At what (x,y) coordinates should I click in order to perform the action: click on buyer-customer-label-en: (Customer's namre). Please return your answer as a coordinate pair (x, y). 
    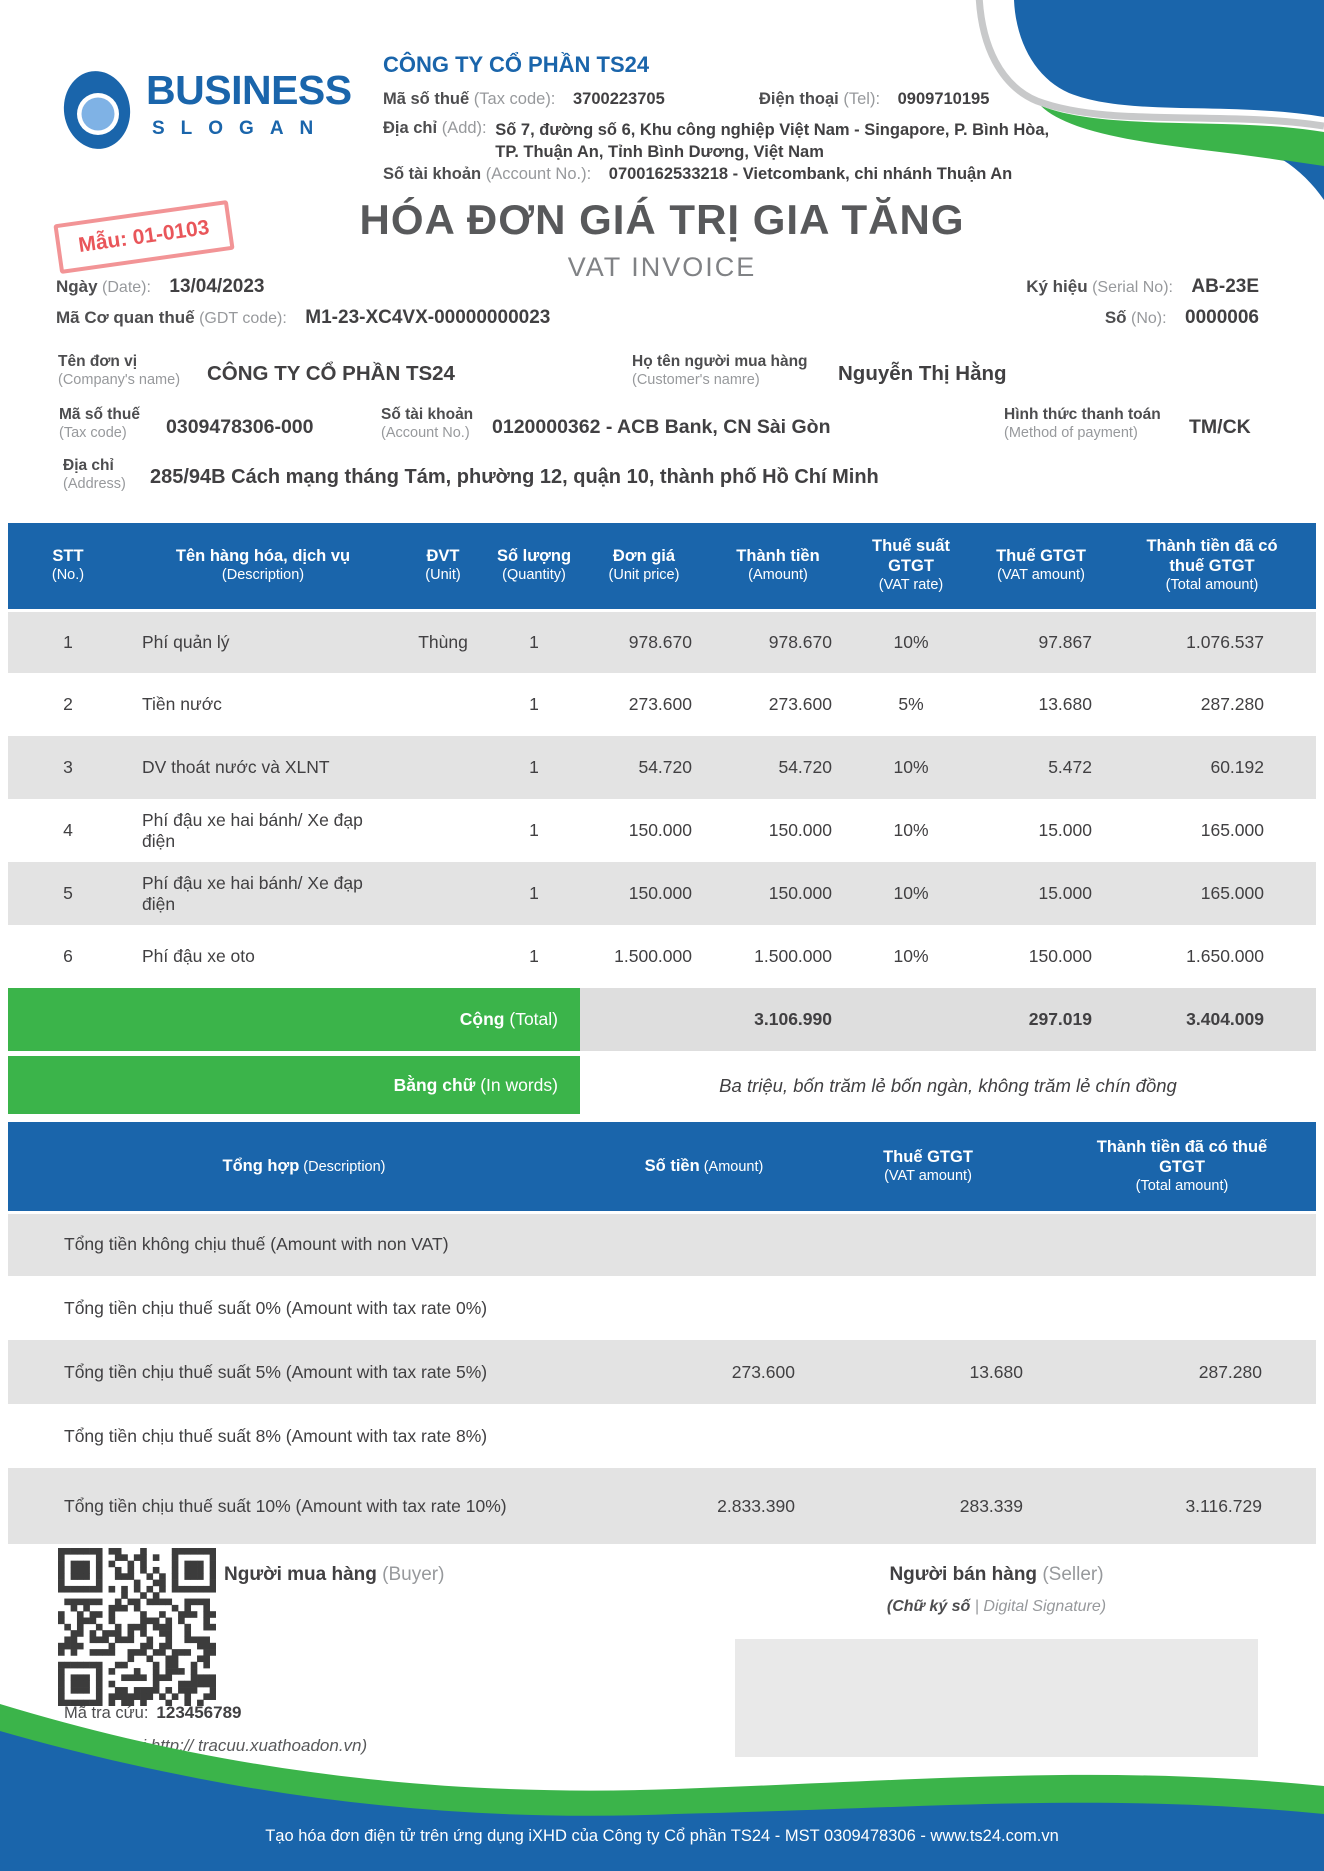
    Looking at the image, I should click on (696, 380).